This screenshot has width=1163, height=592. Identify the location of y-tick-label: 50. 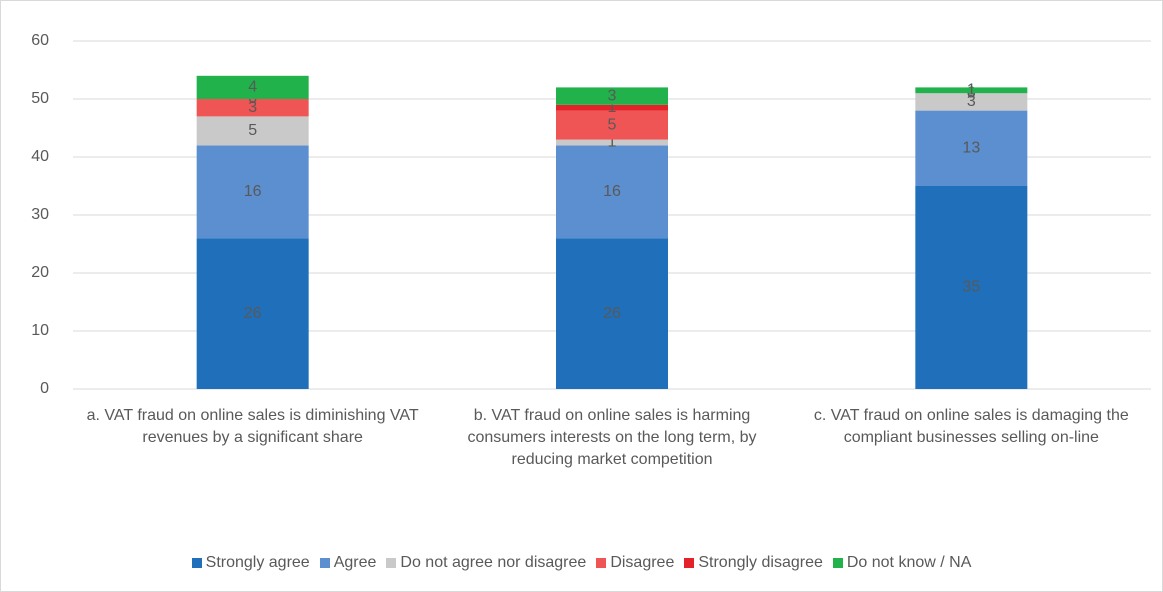
(40, 98).